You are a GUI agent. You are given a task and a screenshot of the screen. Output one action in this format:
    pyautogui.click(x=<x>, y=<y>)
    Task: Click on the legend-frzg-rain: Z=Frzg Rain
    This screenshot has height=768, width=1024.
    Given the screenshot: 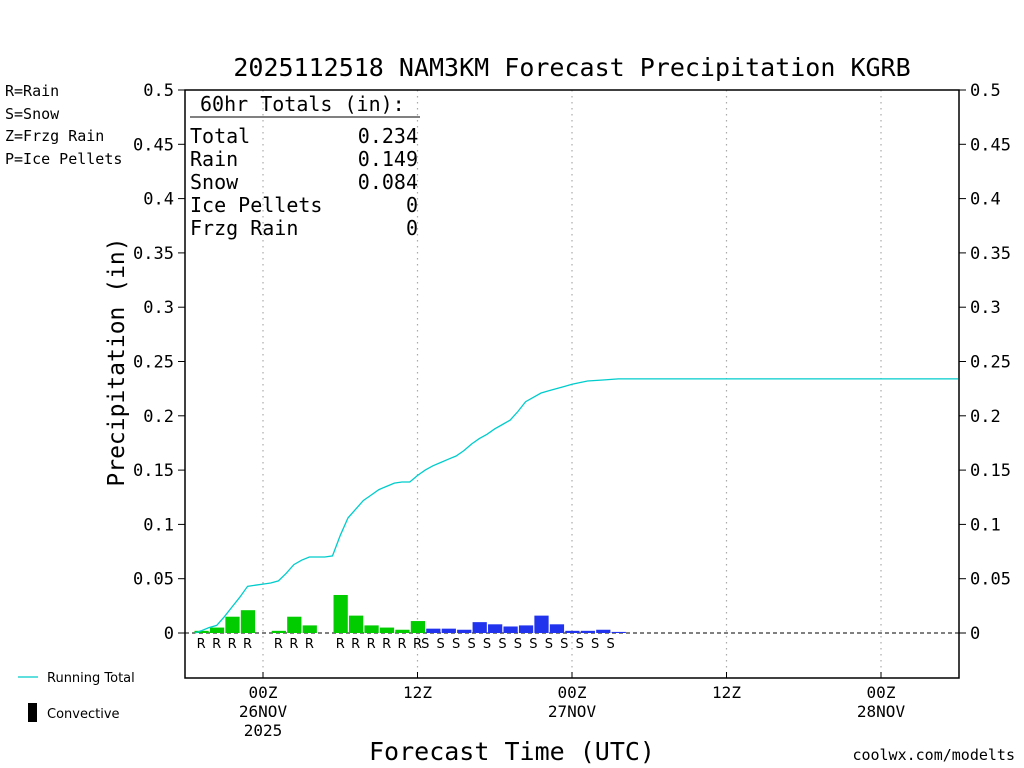 What is the action you would take?
    pyautogui.click(x=54, y=136)
    